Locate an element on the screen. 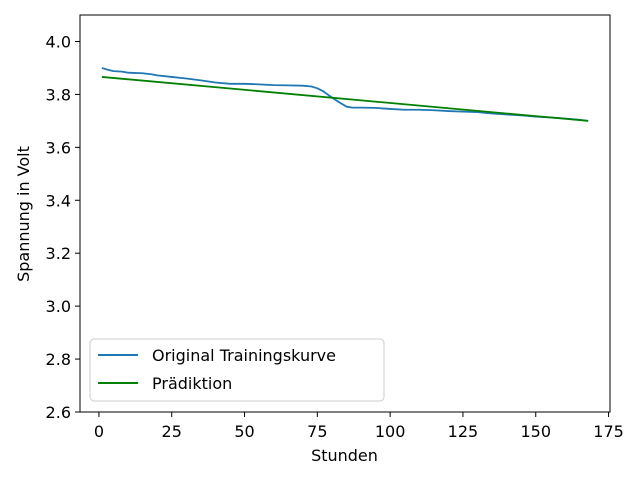 Image resolution: width=640 pixels, height=480 pixels. x-tick-label: 50 is located at coordinates (244, 431).